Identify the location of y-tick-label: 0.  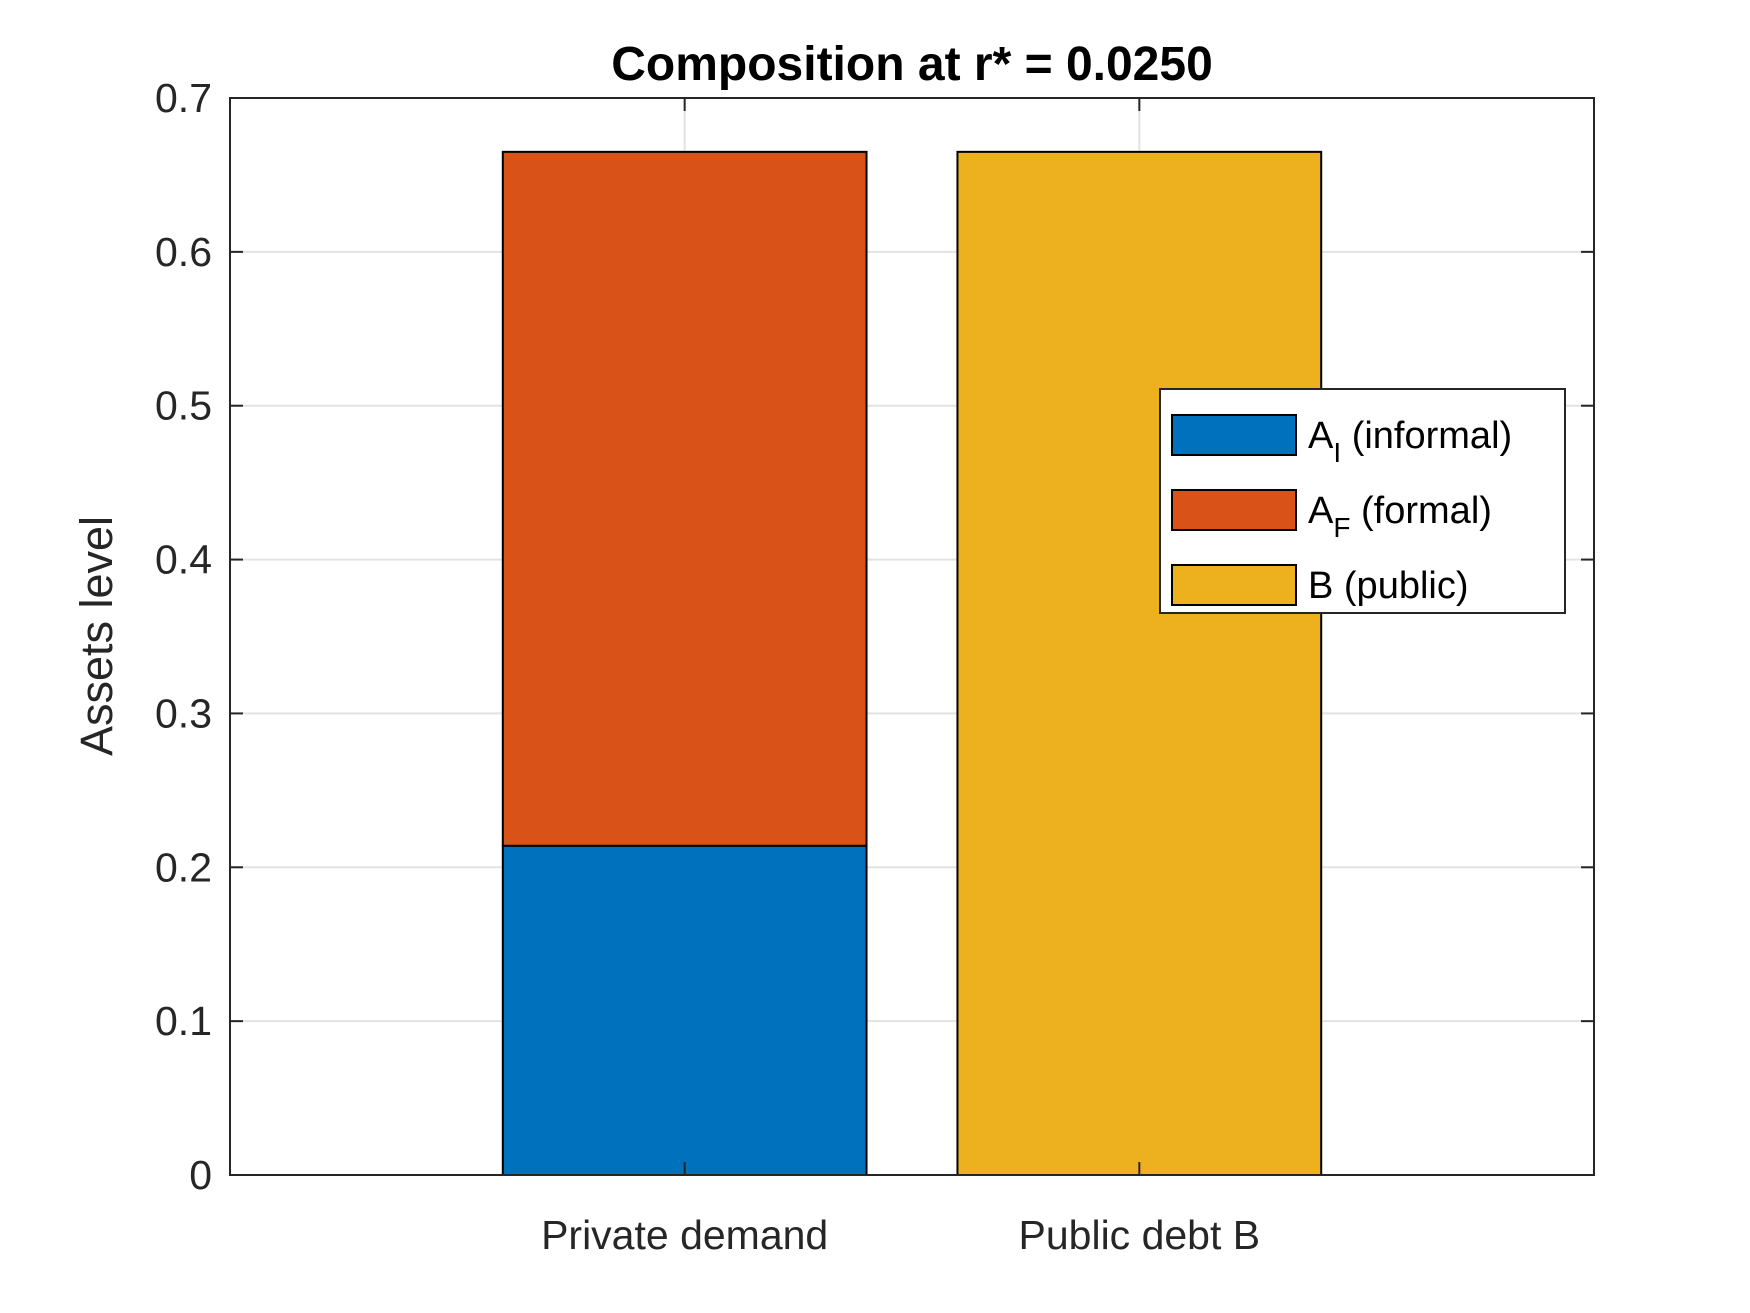
(200, 1175).